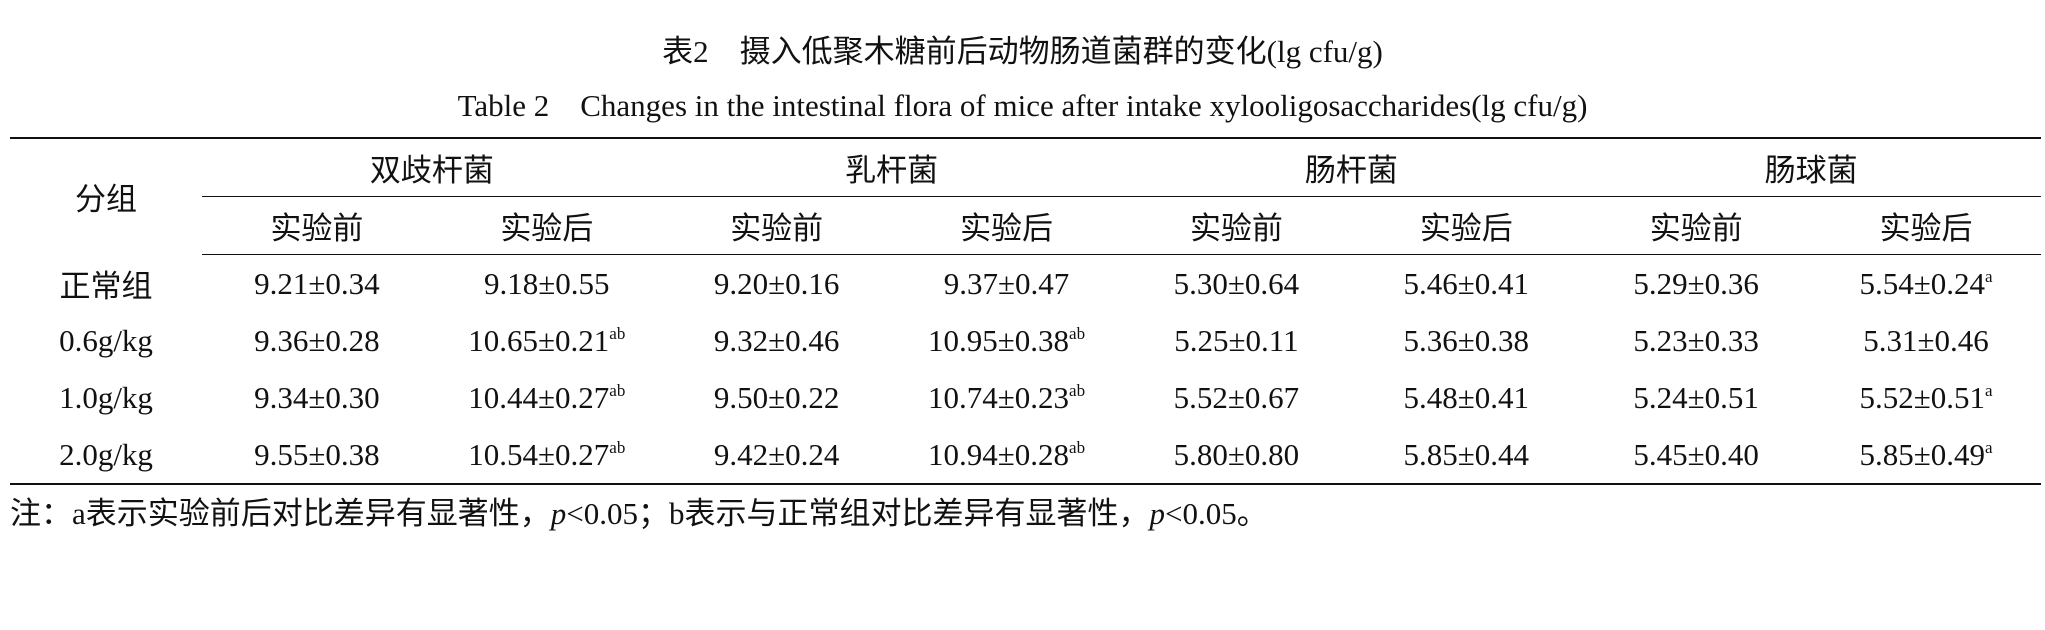 This screenshot has height=630, width=2045. I want to click on note-part: <0.05。, so click(1216, 513).